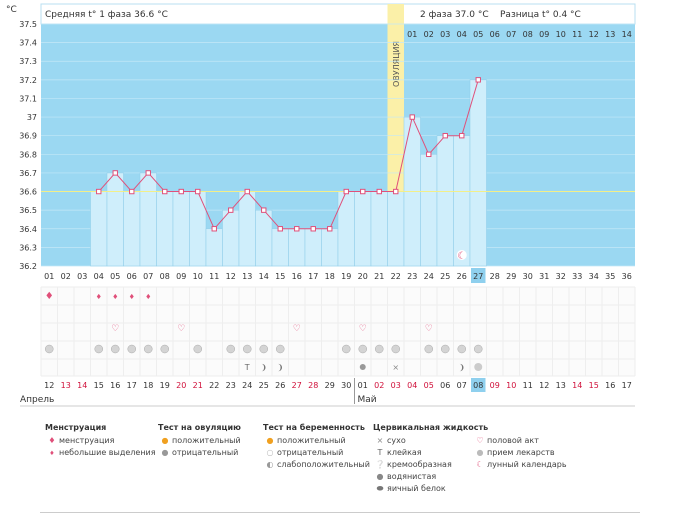 Image resolution: width=677 pixels, height=517 pixels. Describe the element at coordinates (28, 154) in the screenshot. I see `y-tick-label: 36.8` at that location.